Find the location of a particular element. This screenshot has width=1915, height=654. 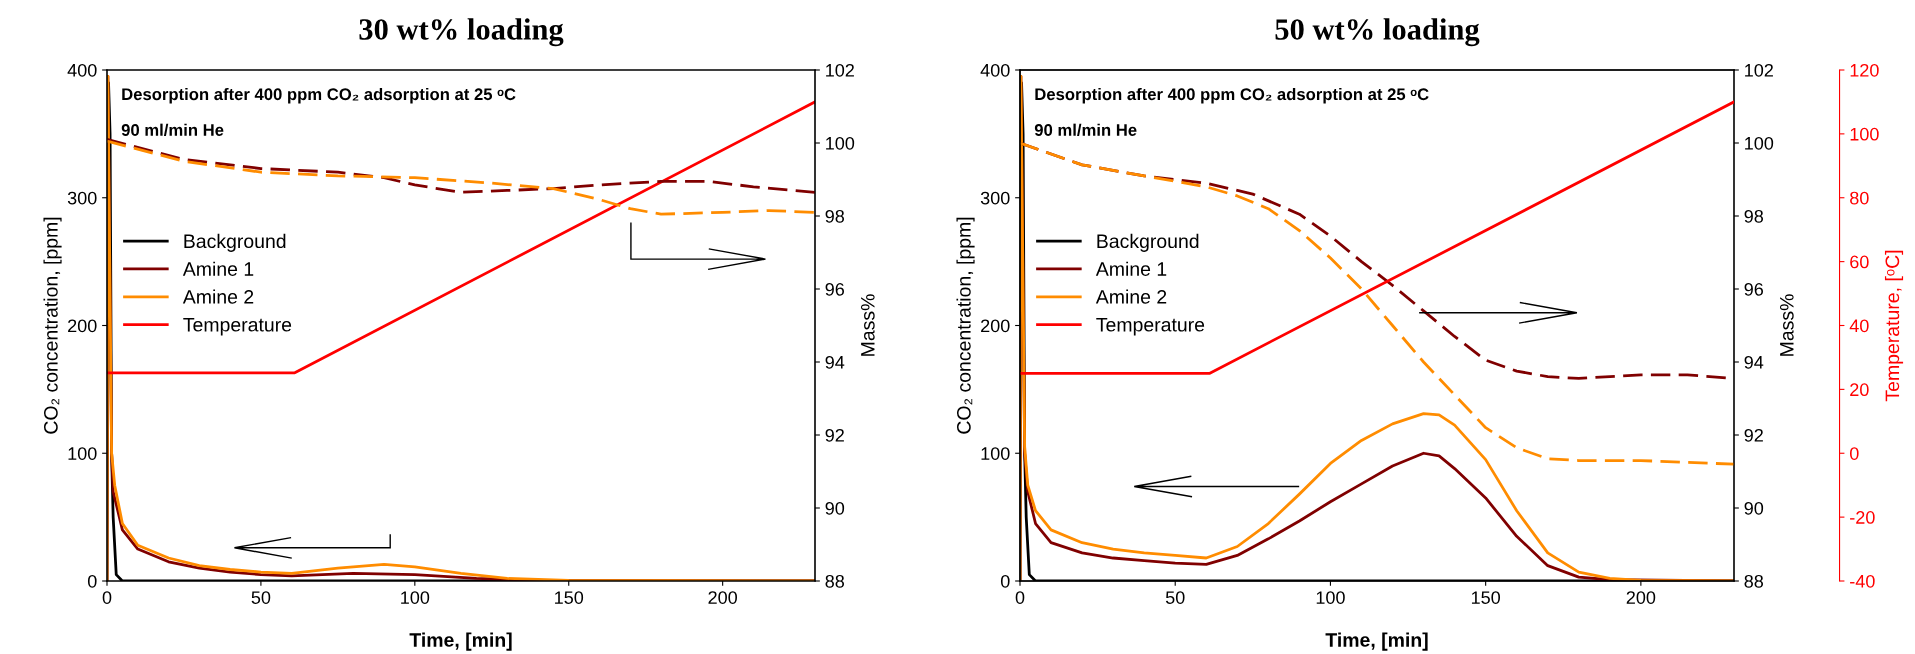

y3-tick-label: 60 is located at coordinates (1859, 262).